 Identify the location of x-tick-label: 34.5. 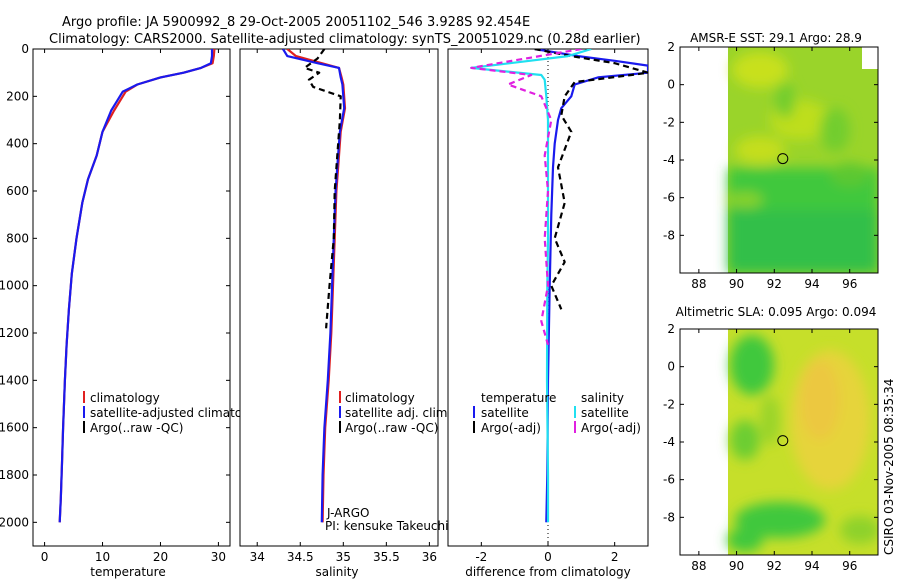
(300, 557).